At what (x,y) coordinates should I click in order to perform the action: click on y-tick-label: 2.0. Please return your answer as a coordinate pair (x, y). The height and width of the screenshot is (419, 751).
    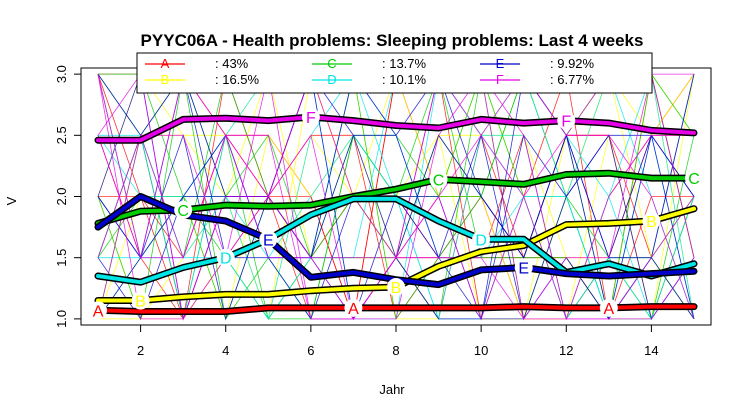
    Looking at the image, I should click on (61, 196).